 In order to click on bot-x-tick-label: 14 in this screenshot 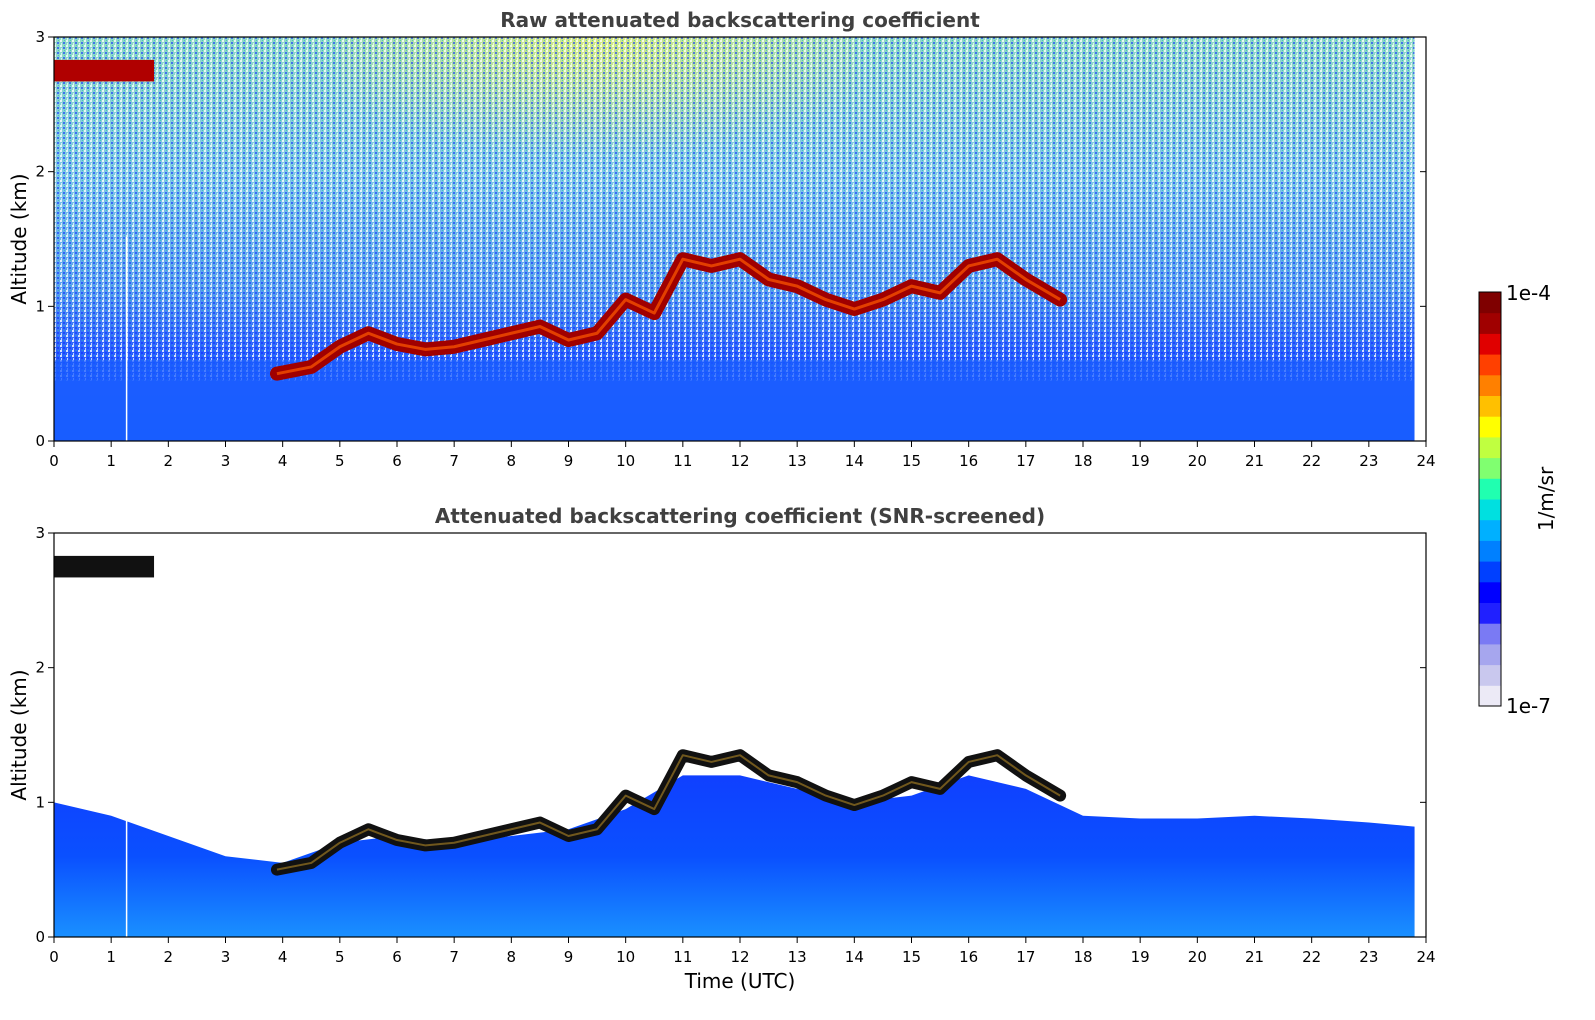, I will do `click(854, 957)`.